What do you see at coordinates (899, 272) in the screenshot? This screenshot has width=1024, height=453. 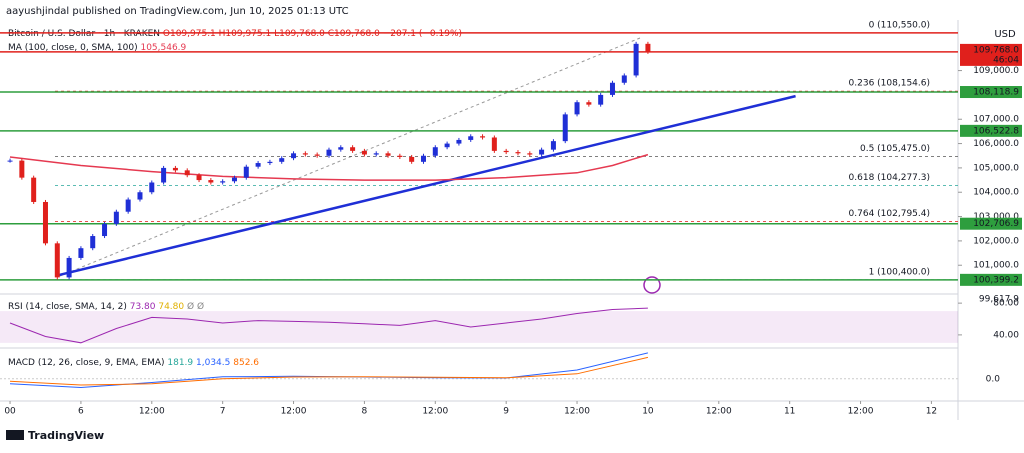 I see `fib-label: 1 (100,400.0)` at bounding box center [899, 272].